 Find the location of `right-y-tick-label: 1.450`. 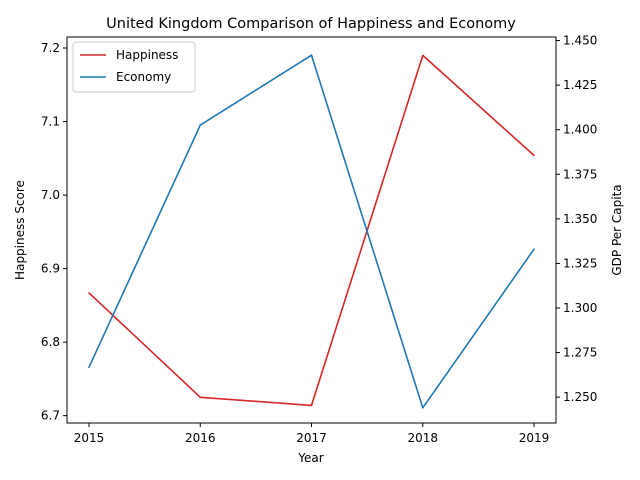

right-y-tick-label: 1.450 is located at coordinates (580, 41).